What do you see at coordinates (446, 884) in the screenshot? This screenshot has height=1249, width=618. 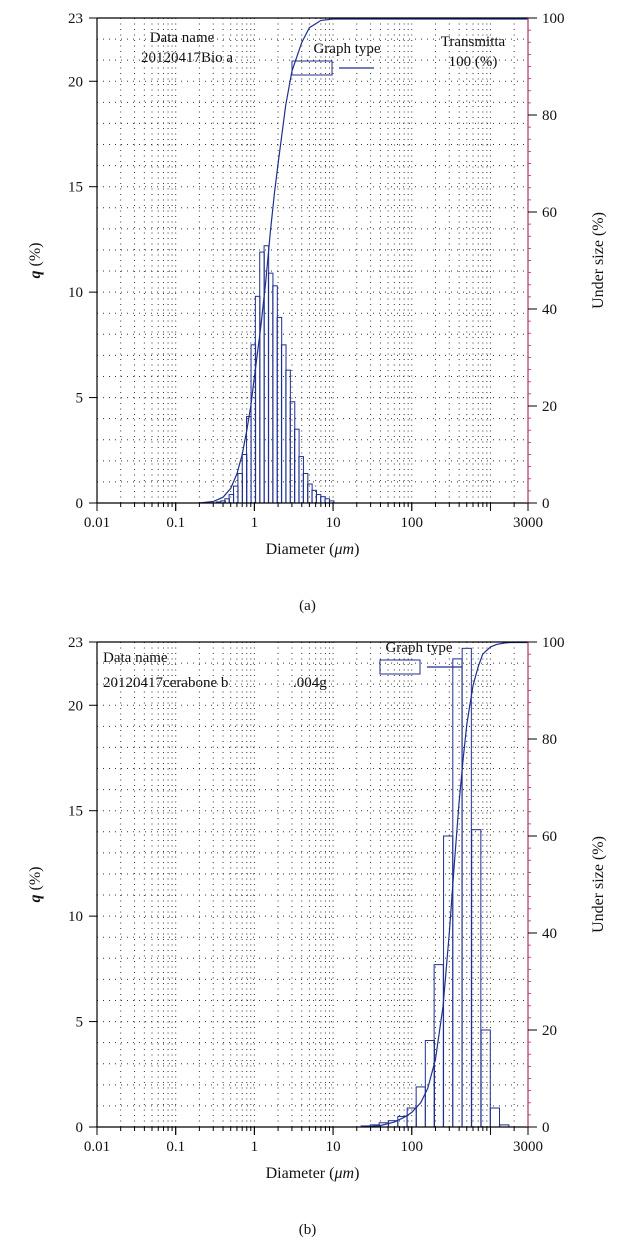 I see `cumulative-curve` at bounding box center [446, 884].